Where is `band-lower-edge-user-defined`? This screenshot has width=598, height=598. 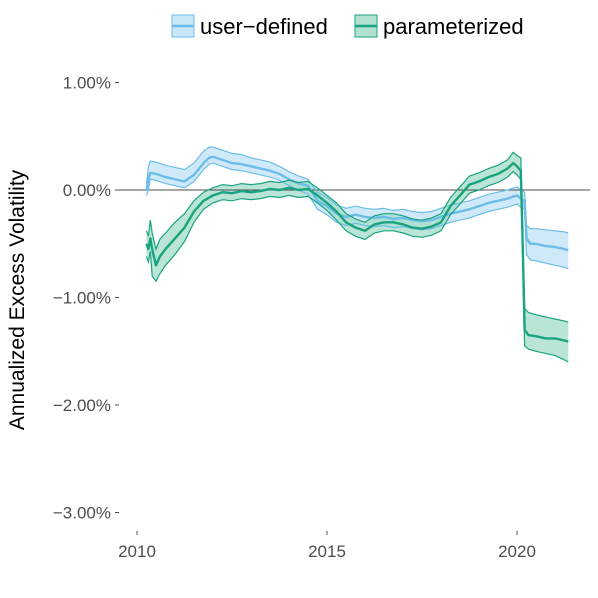 band-lower-edge-user-defined is located at coordinates (357, 216).